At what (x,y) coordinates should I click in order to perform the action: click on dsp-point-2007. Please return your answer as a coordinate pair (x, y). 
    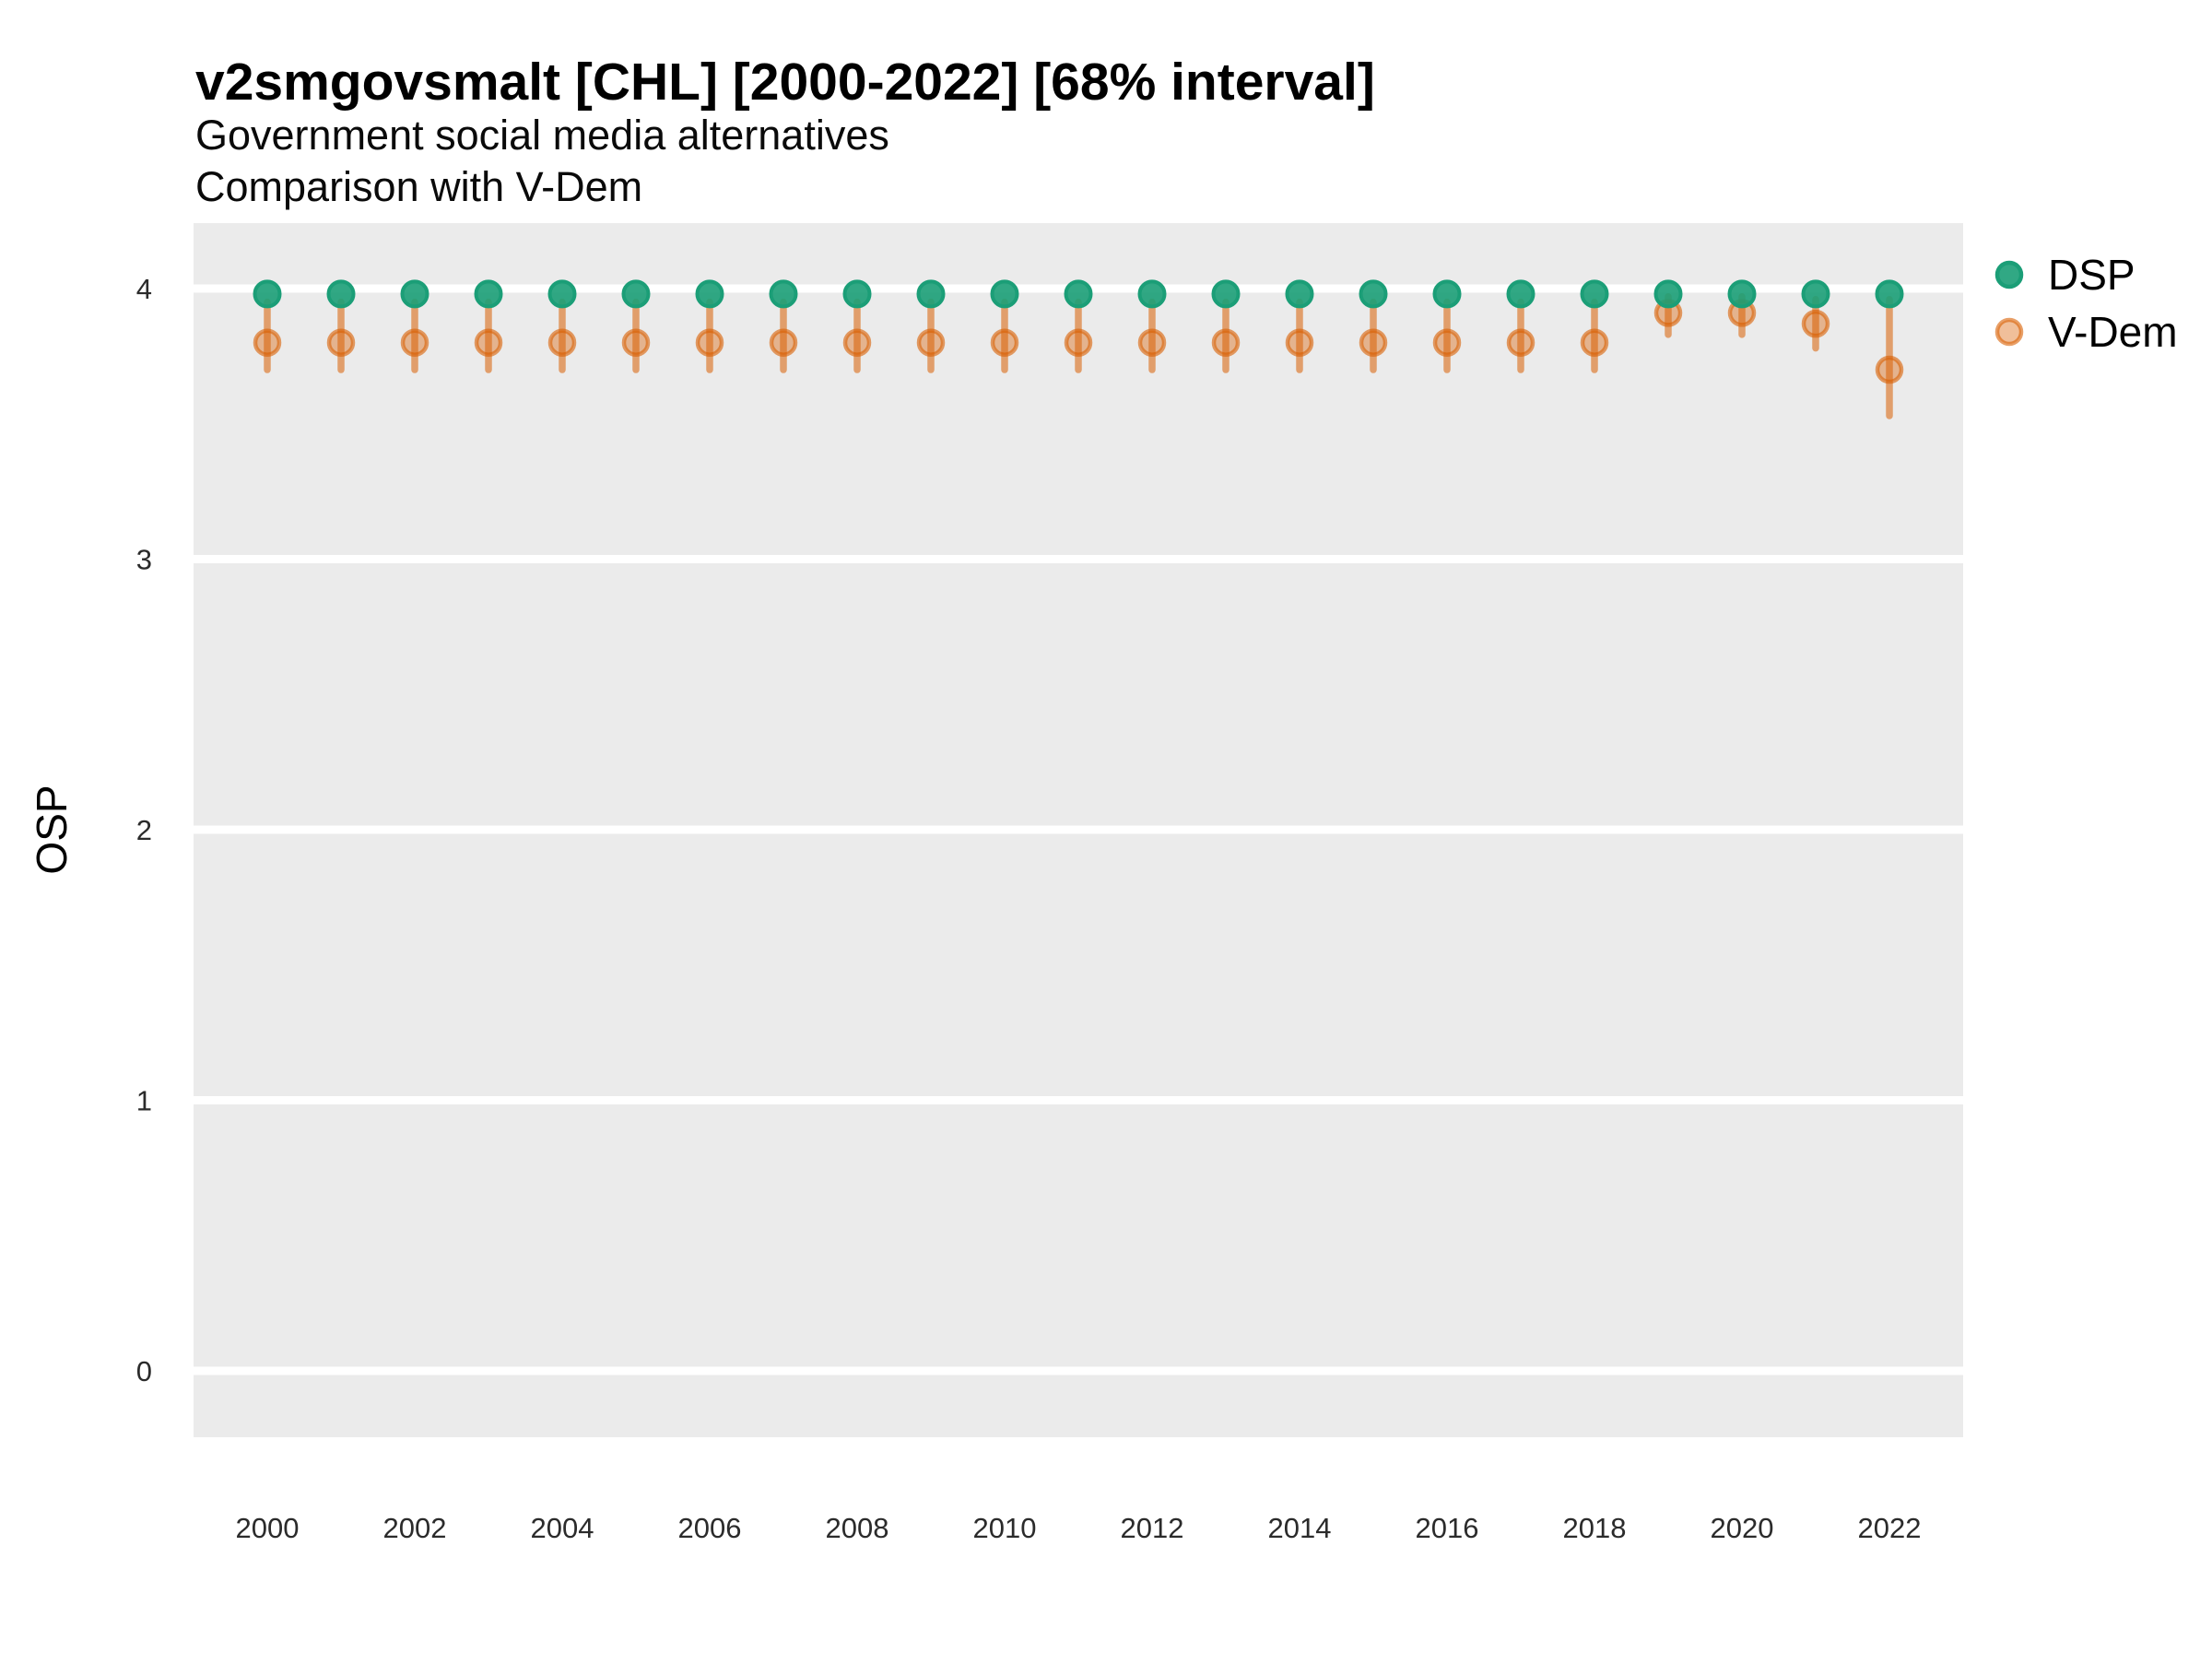
    Looking at the image, I should click on (783, 294).